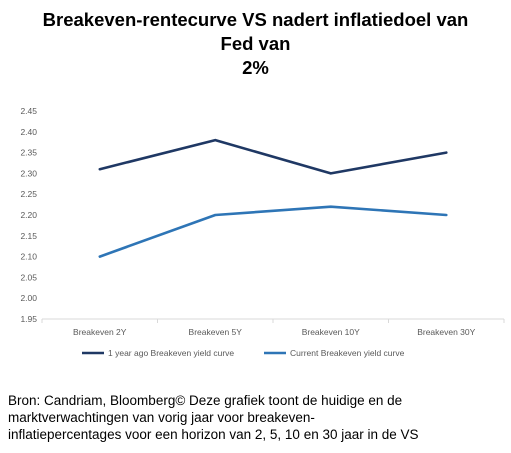 The width and height of the screenshot is (511, 453). I want to click on y-tick-label: 2.30, so click(28, 173).